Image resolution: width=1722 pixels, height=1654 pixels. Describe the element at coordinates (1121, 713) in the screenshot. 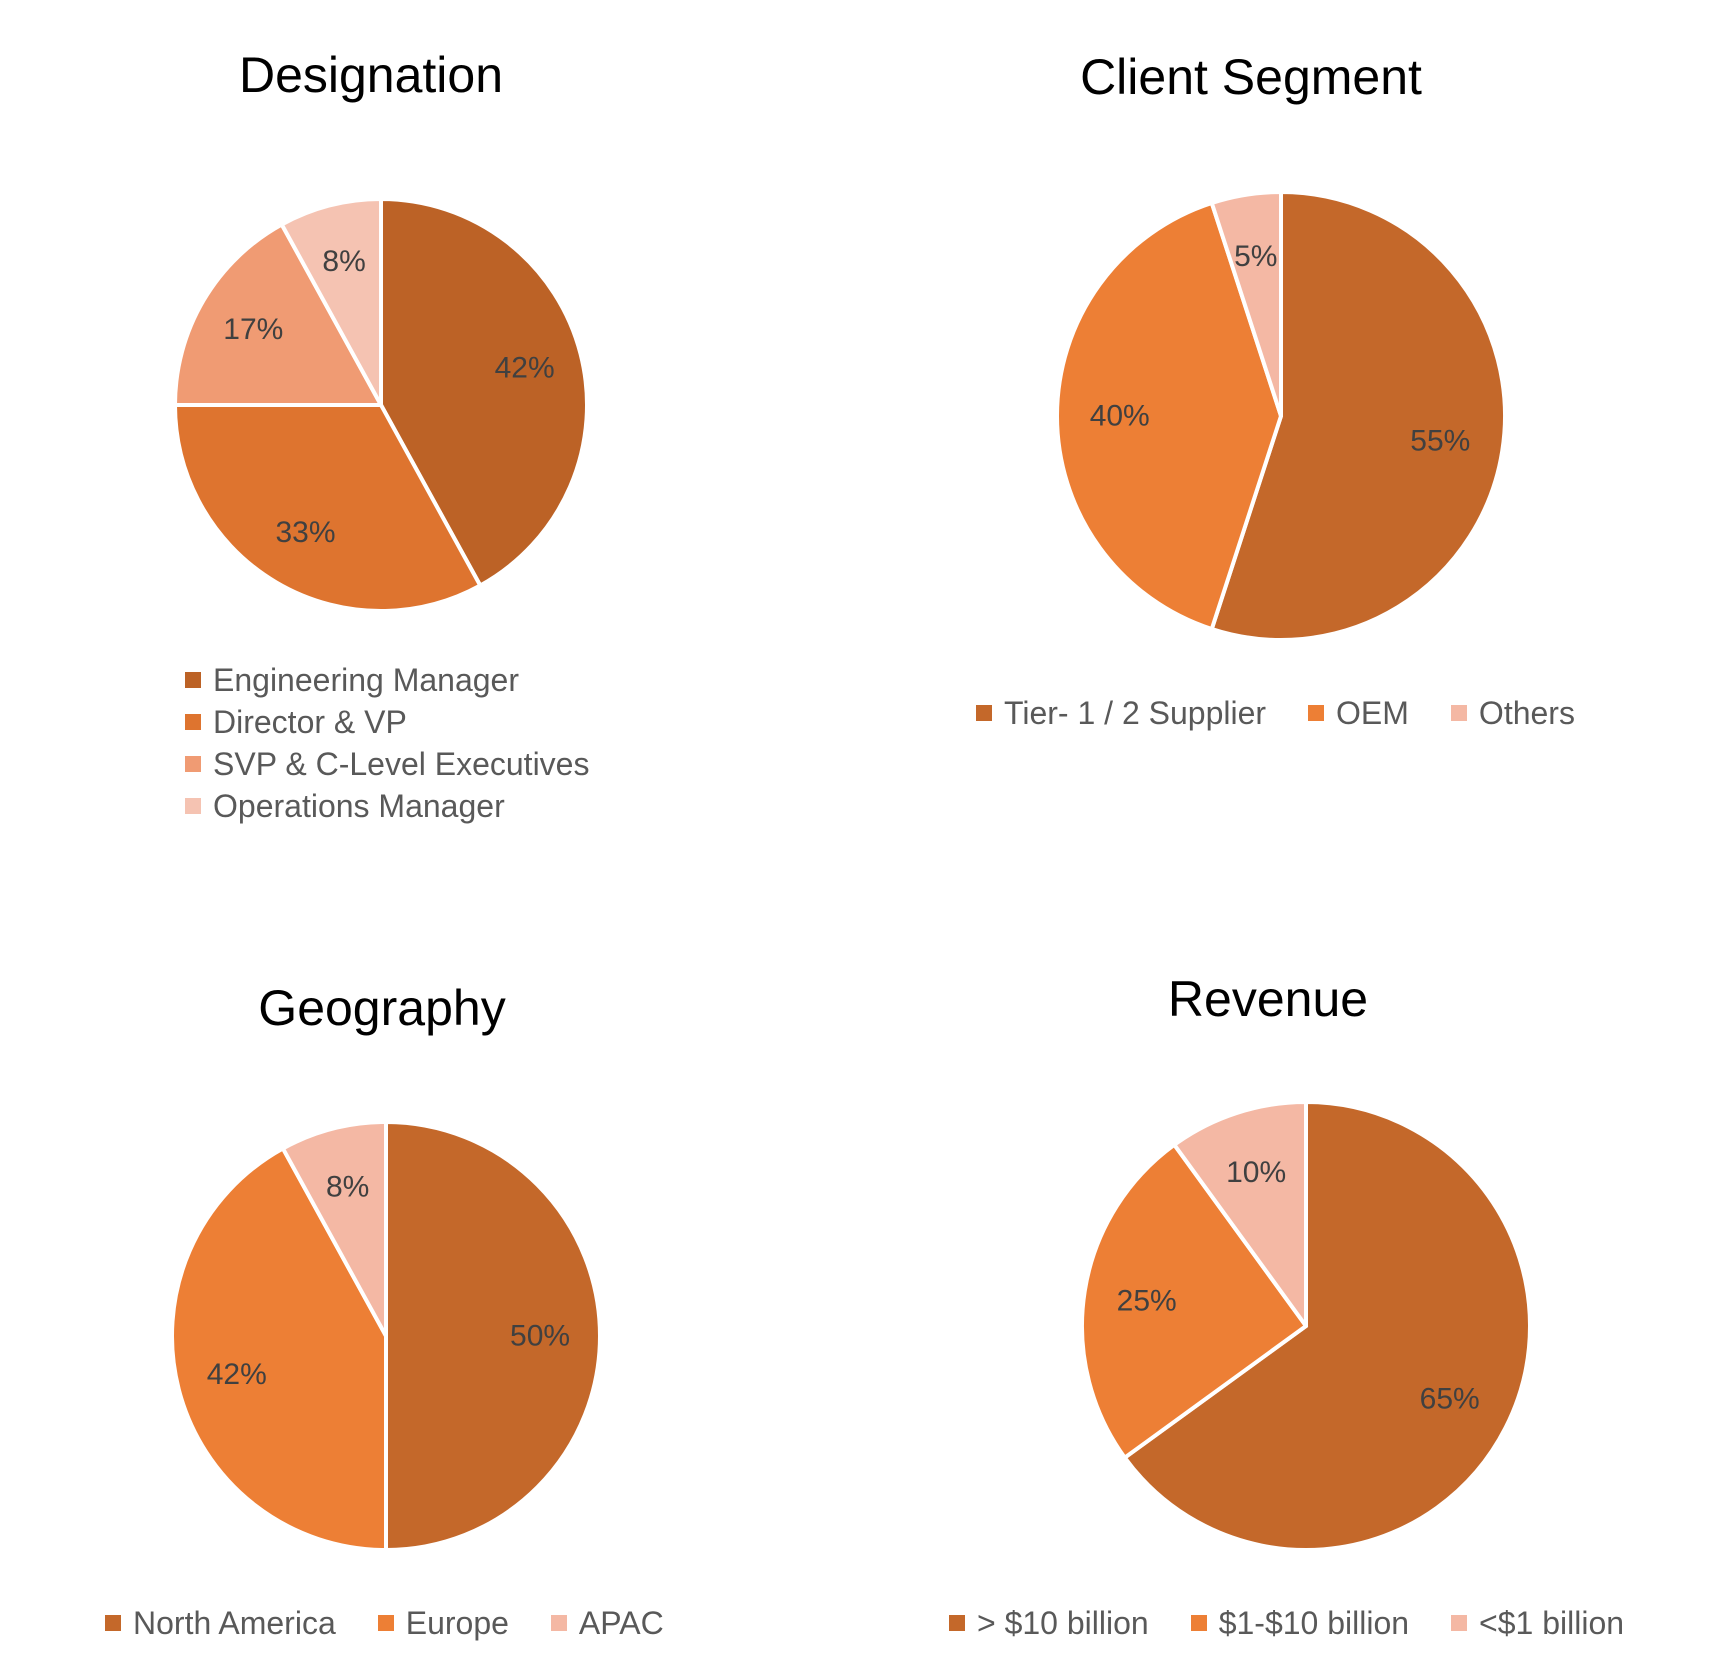

I see `legend-item: Tier- 1 / 2 Supplier` at that location.